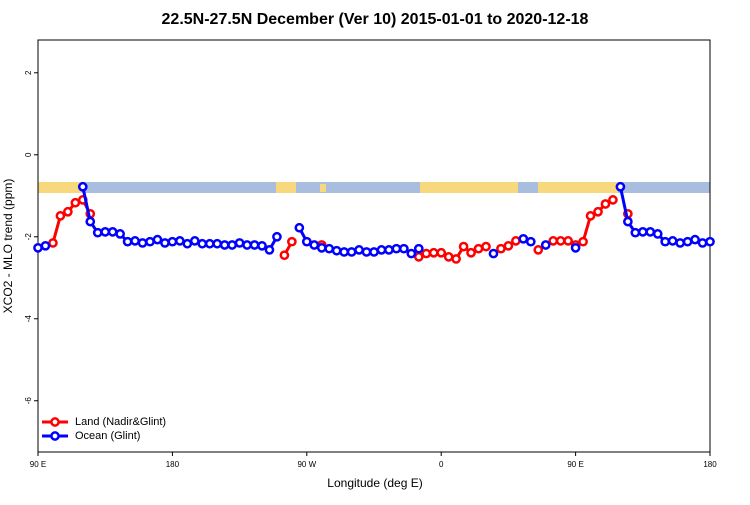 The image size is (750, 505). What do you see at coordinates (104, 429) in the screenshot?
I see `legend: Land (Nadir&Glint) Ocean (Glint)` at bounding box center [104, 429].